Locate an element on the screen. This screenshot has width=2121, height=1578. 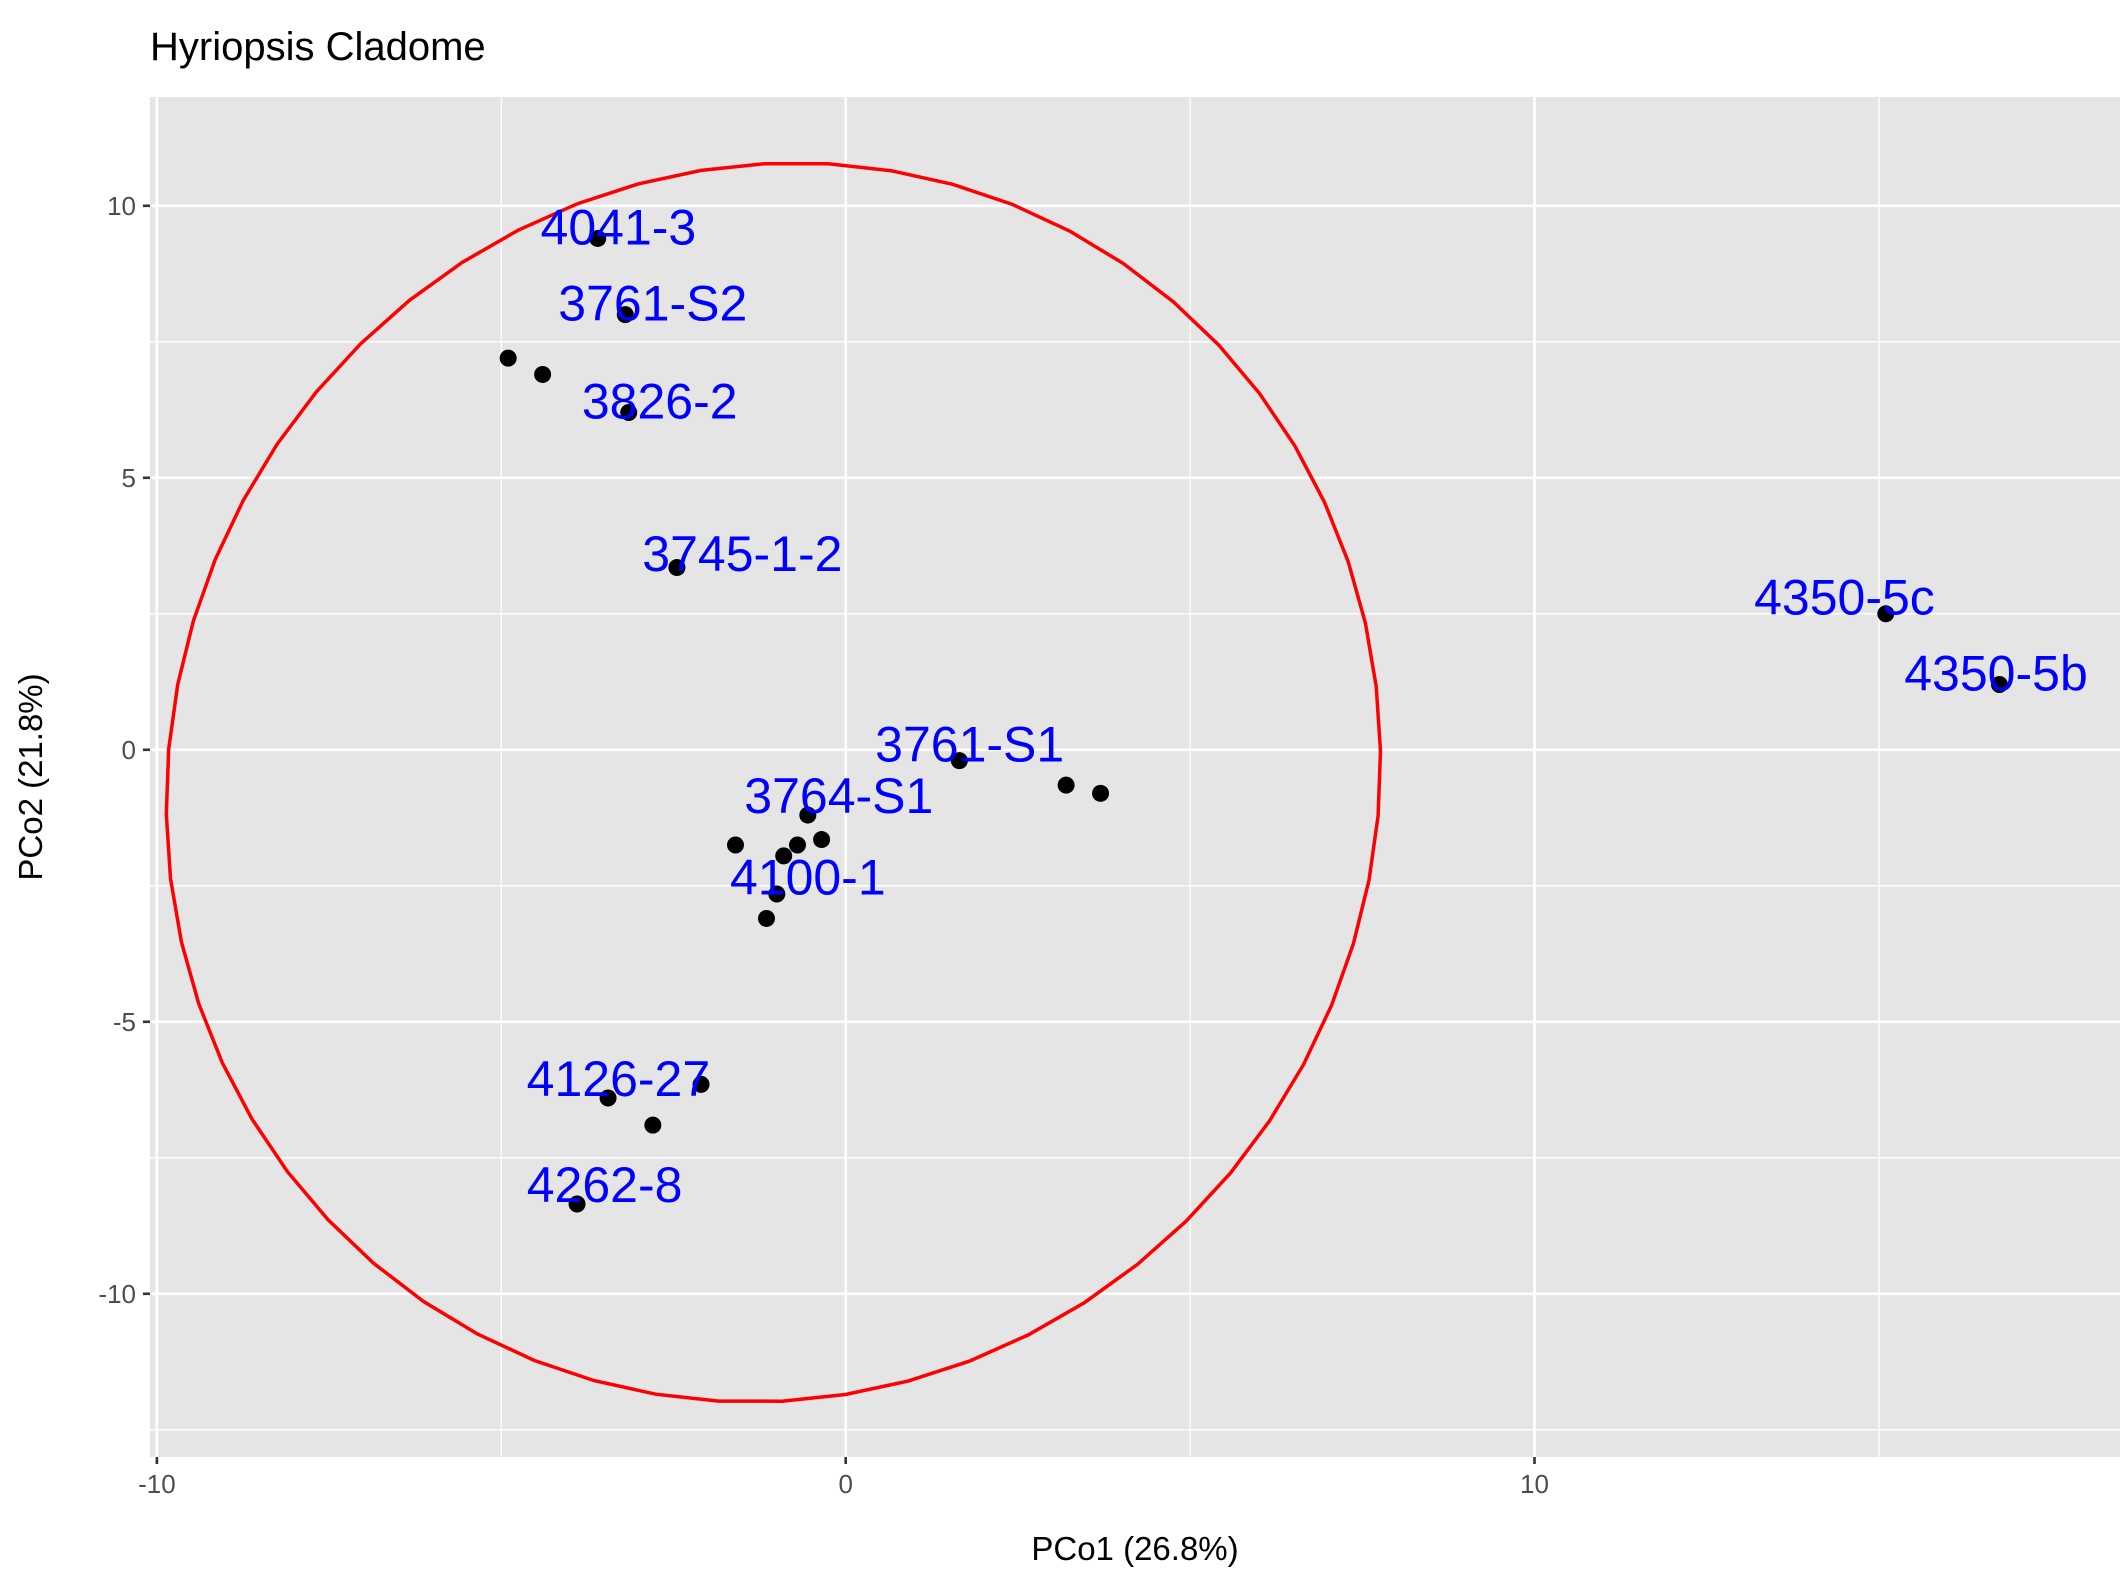
point-label: 3826-2 is located at coordinates (660, 402).